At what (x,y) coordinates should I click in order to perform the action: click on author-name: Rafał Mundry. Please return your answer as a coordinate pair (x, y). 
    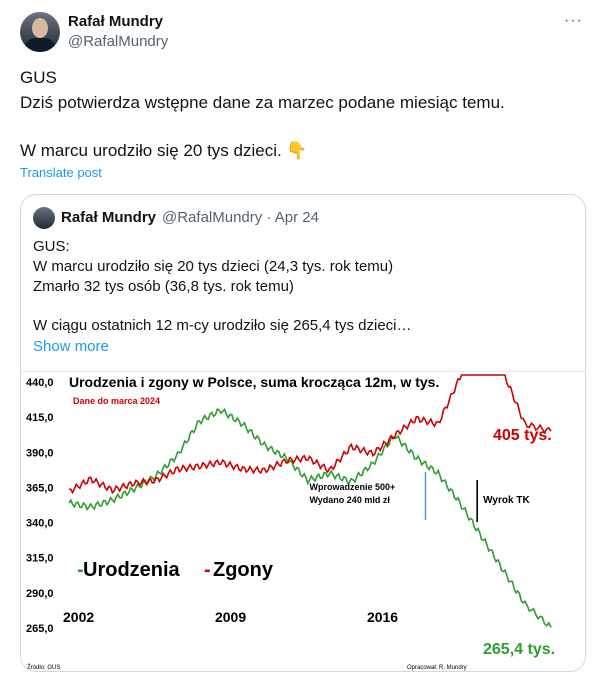
    Looking at the image, I should click on (116, 21).